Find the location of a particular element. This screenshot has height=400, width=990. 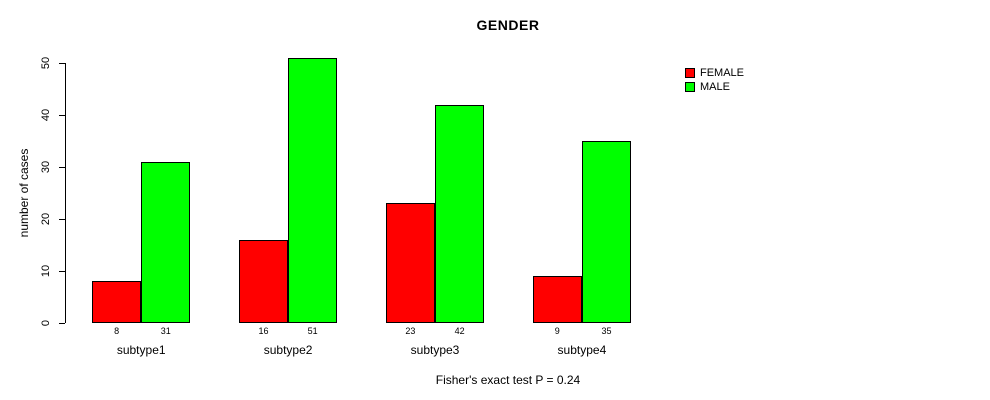

y-tick-label: 20 is located at coordinates (46, 219).